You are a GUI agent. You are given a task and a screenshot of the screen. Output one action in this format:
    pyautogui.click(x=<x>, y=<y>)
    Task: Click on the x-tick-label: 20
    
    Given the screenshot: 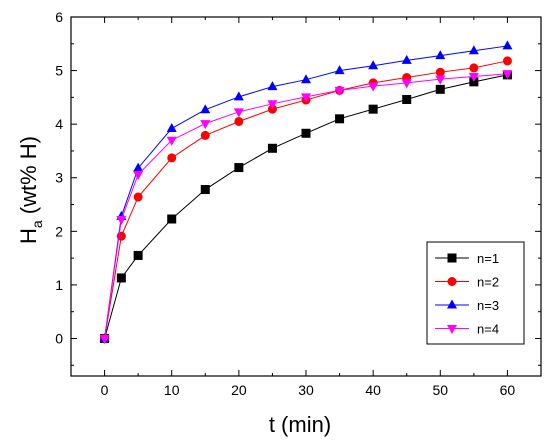 What is the action you would take?
    pyautogui.click(x=239, y=390)
    